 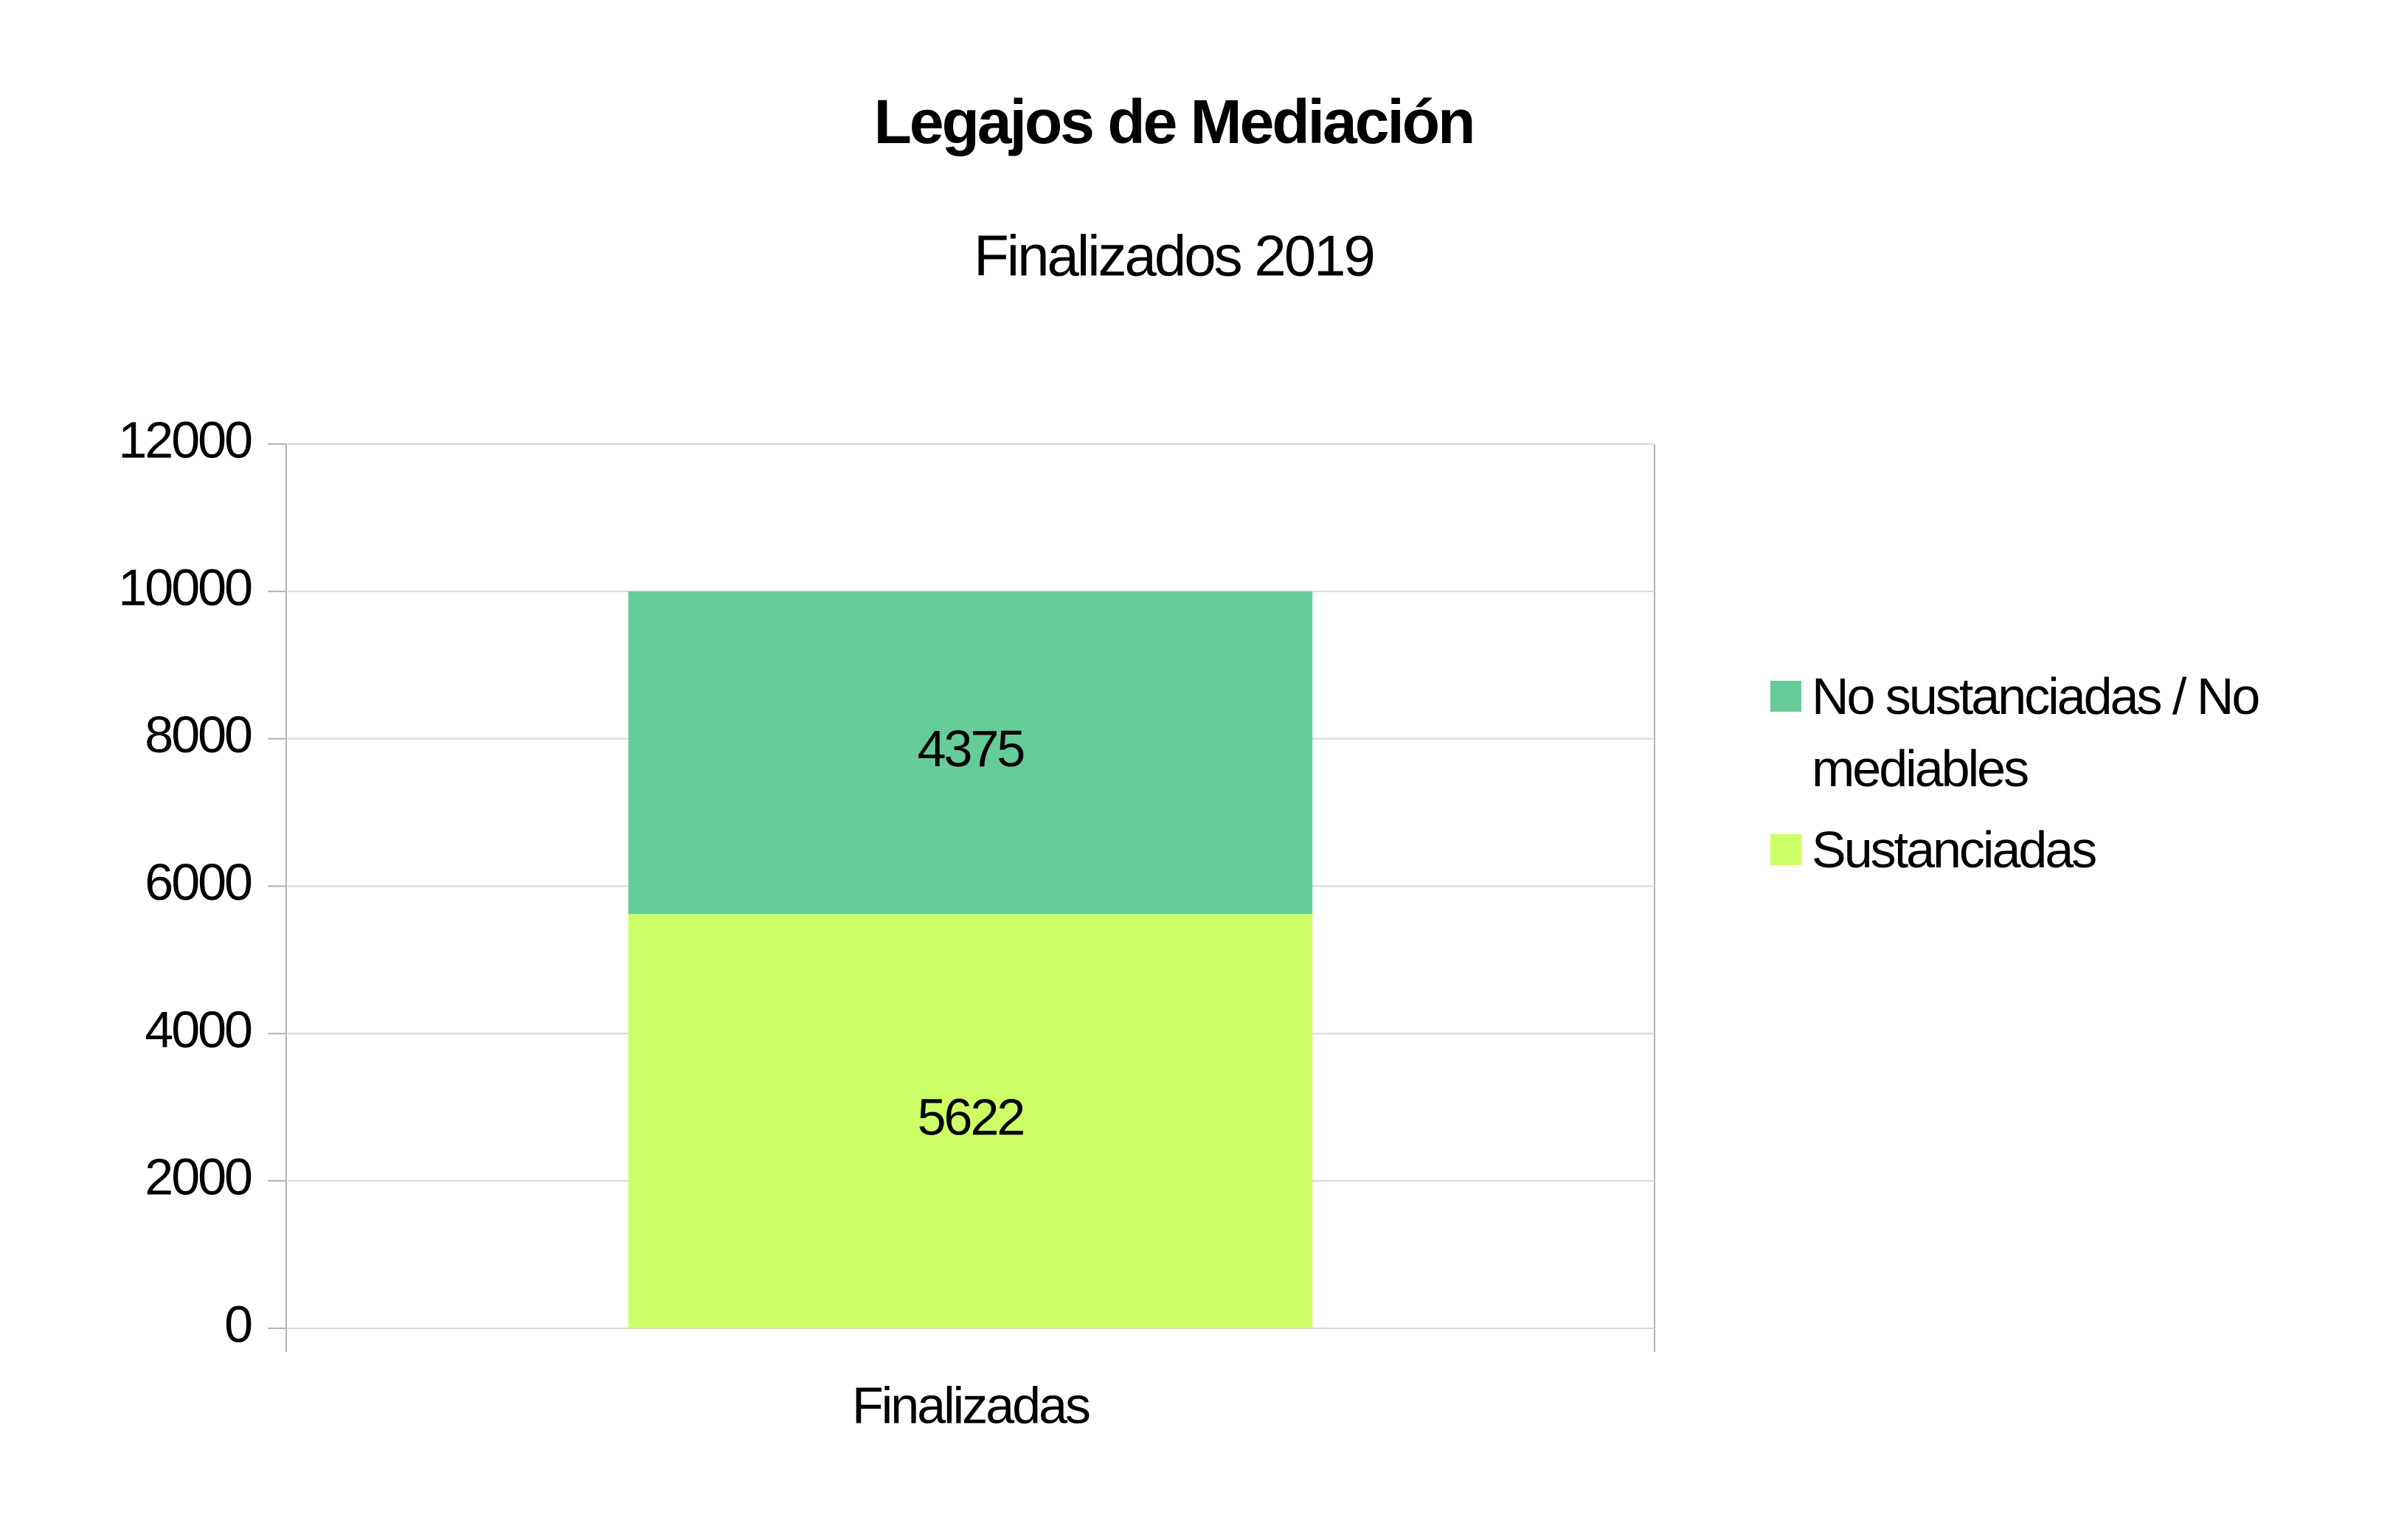 What do you see at coordinates (185, 587) in the screenshot?
I see `y-tick-label: 10000` at bounding box center [185, 587].